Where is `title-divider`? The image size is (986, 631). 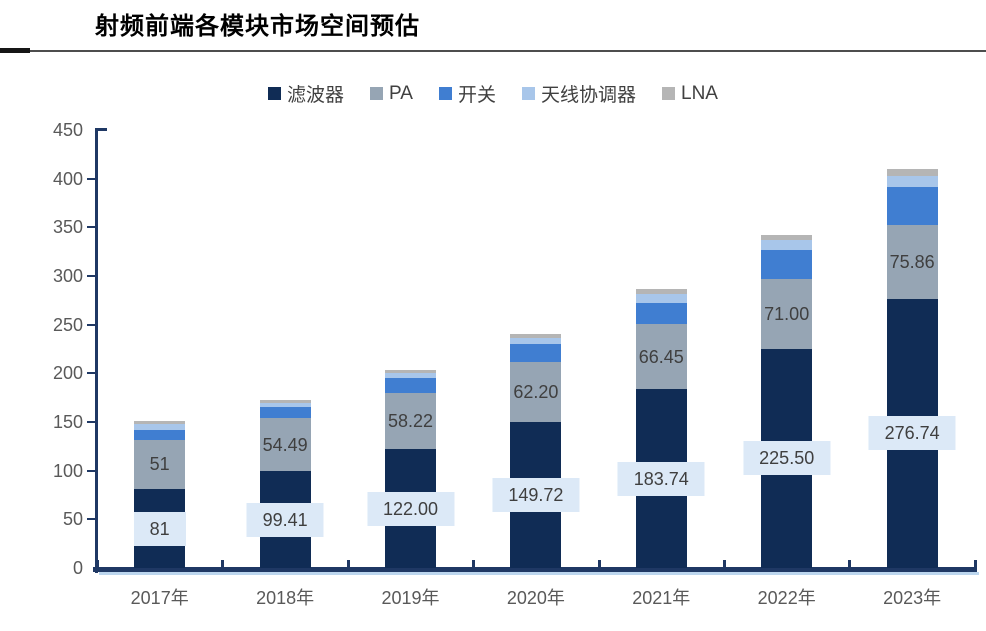
title-divider is located at coordinates (493, 51).